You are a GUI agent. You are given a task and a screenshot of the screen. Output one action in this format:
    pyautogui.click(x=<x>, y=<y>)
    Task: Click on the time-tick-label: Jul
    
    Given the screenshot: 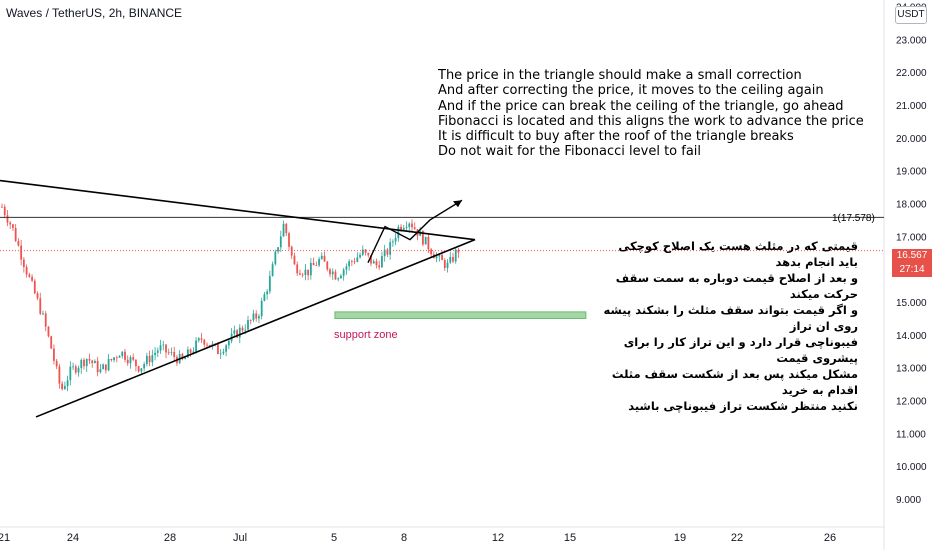 What is the action you would take?
    pyautogui.click(x=240, y=538)
    